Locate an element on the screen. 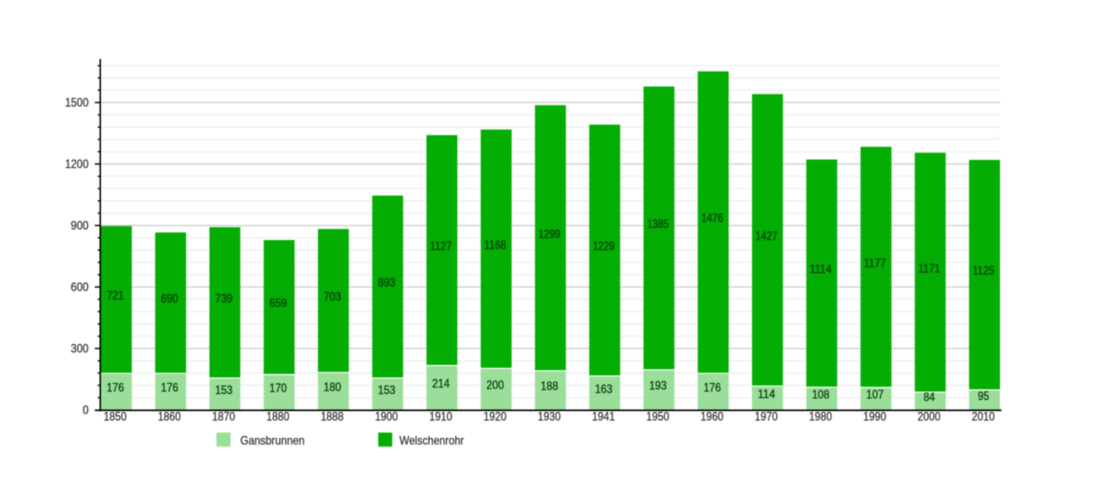 This screenshot has width=1100, height=500. svg-text: 739 is located at coordinates (224, 299).